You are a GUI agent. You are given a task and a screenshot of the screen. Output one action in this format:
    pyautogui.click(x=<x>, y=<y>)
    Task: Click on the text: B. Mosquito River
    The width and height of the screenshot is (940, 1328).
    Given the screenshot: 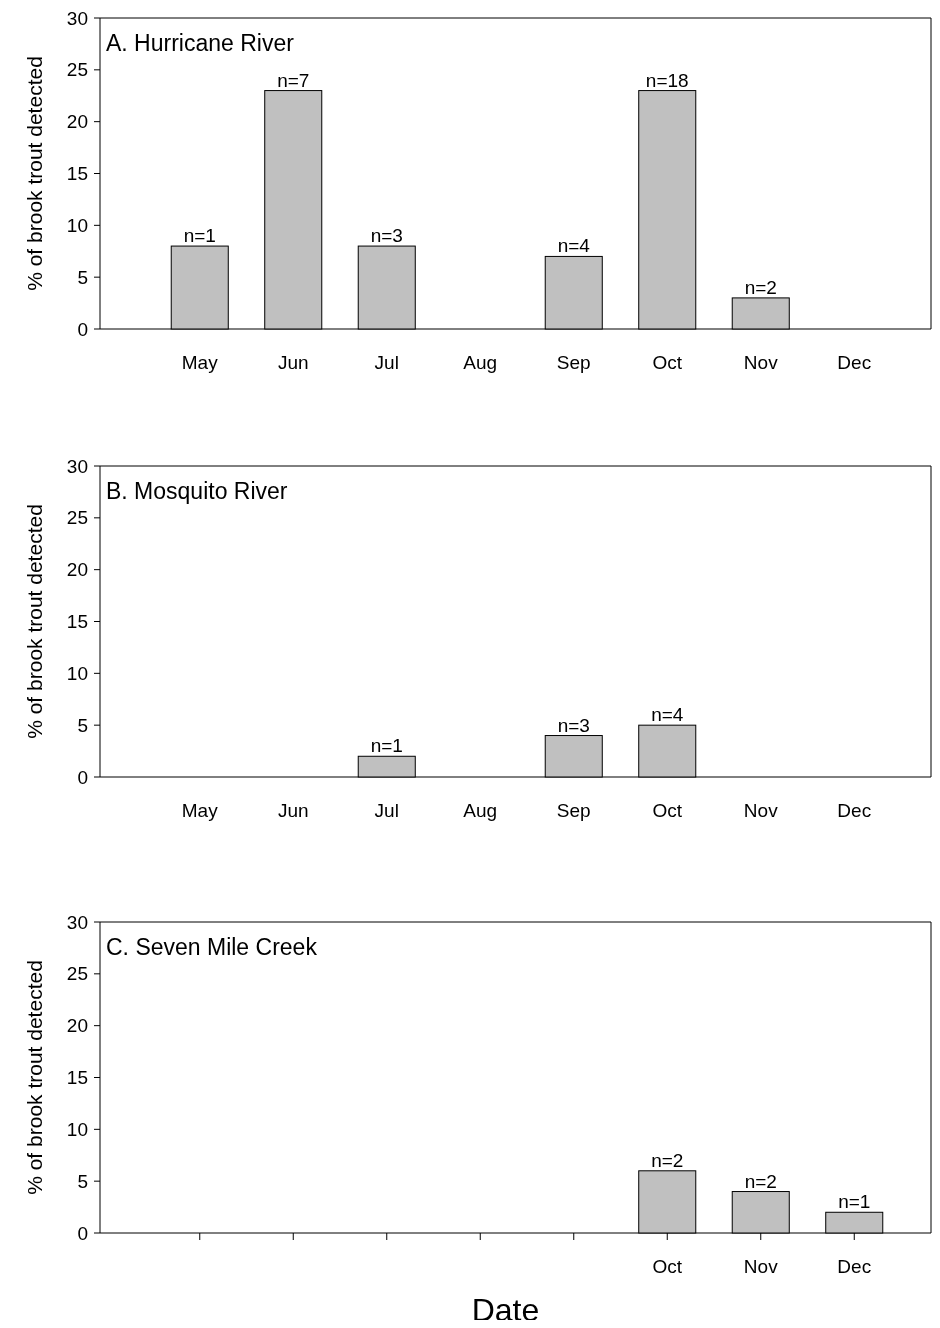 What is the action you would take?
    pyautogui.click(x=197, y=491)
    